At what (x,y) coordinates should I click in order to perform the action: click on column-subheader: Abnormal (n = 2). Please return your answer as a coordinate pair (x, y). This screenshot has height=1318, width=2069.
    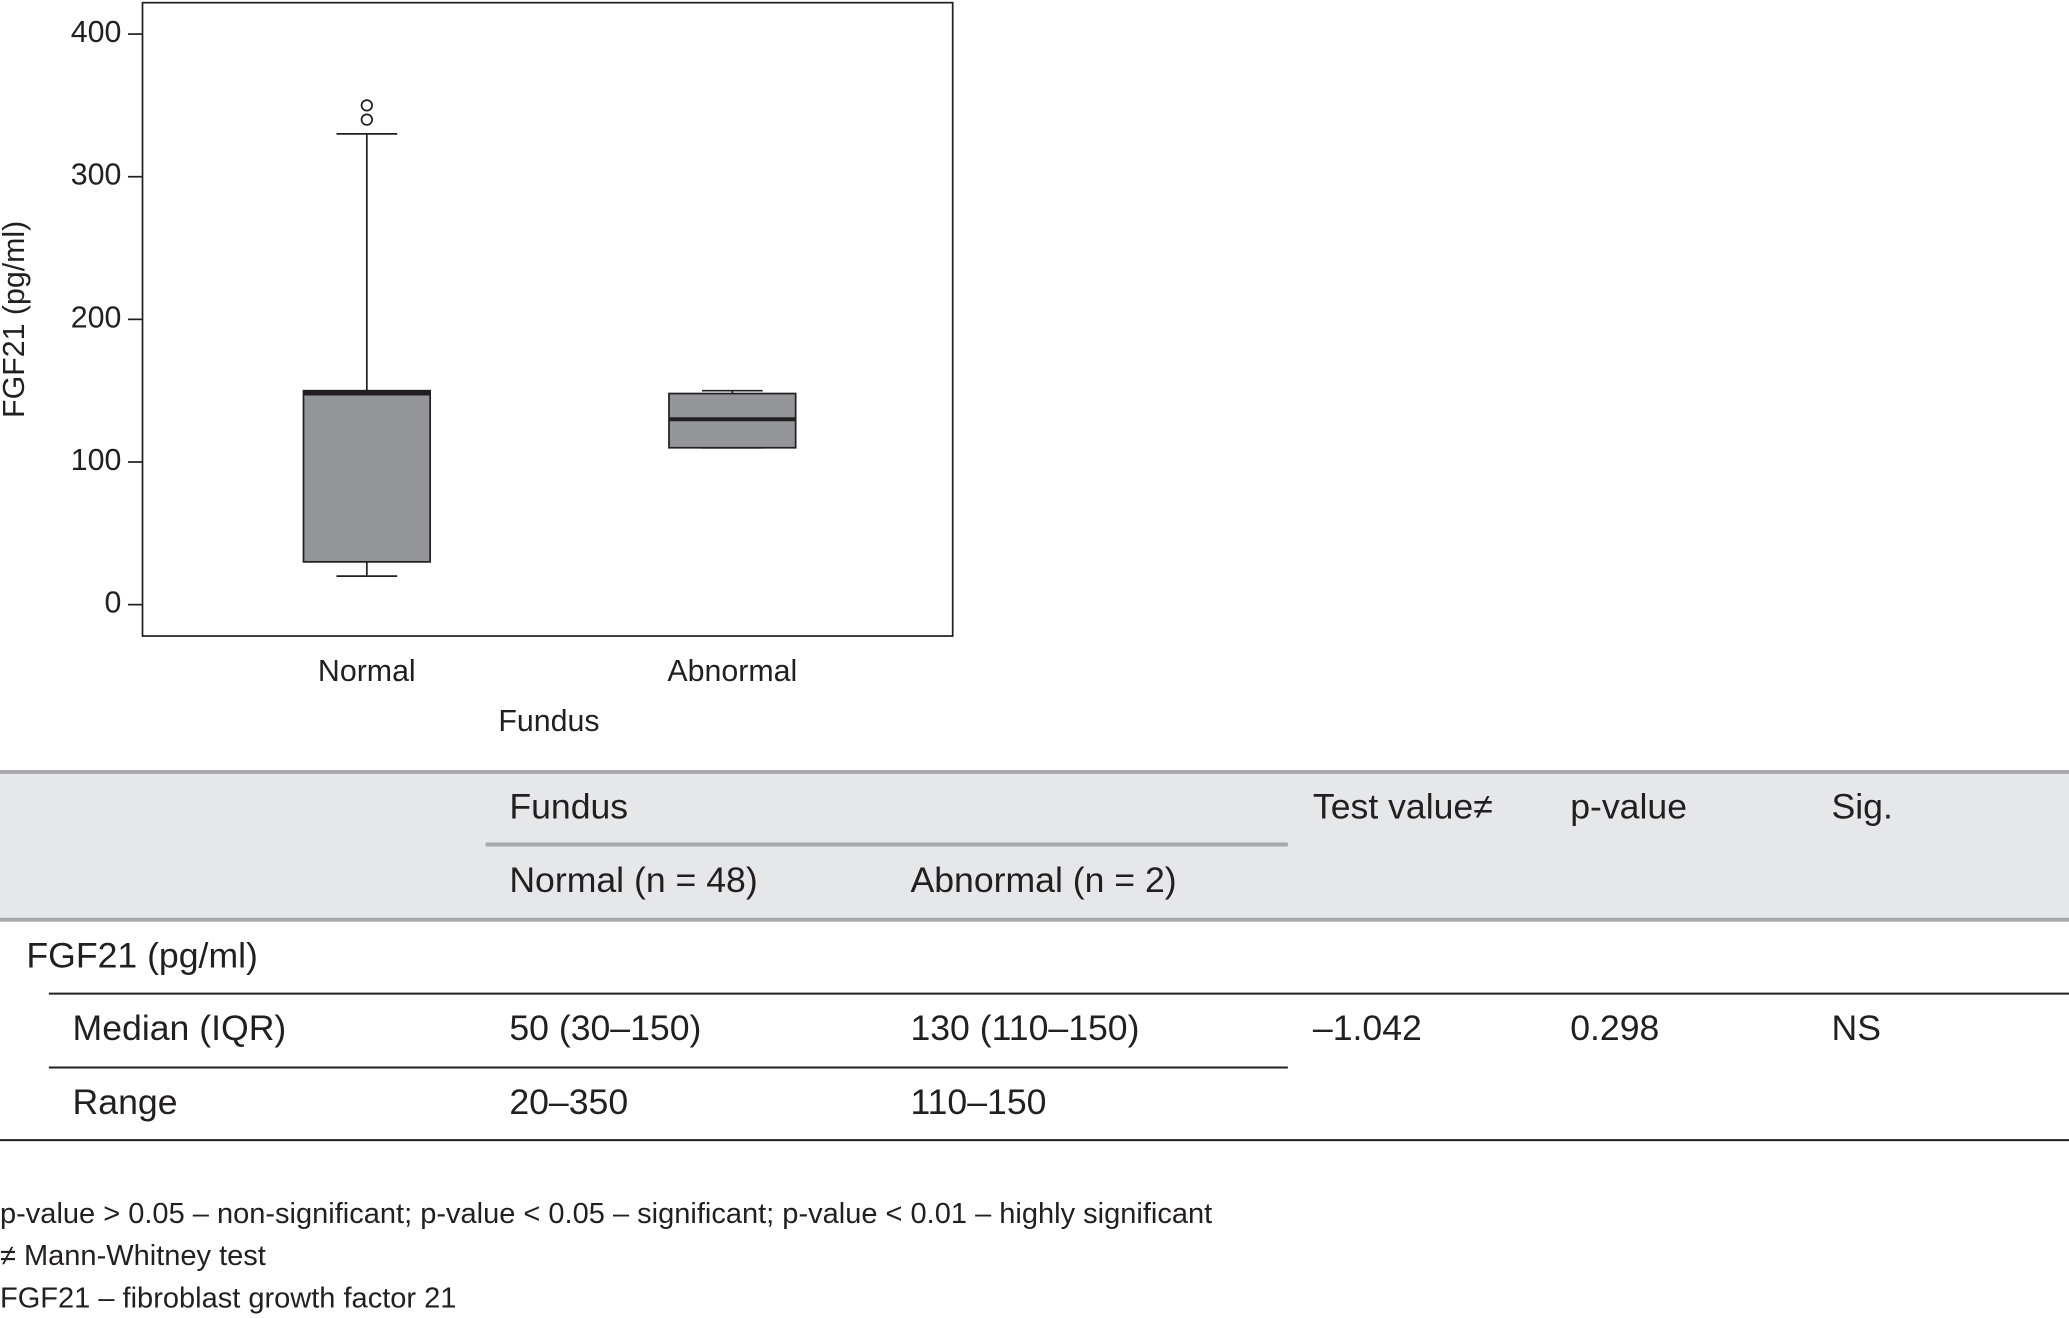
    Looking at the image, I should click on (1043, 880).